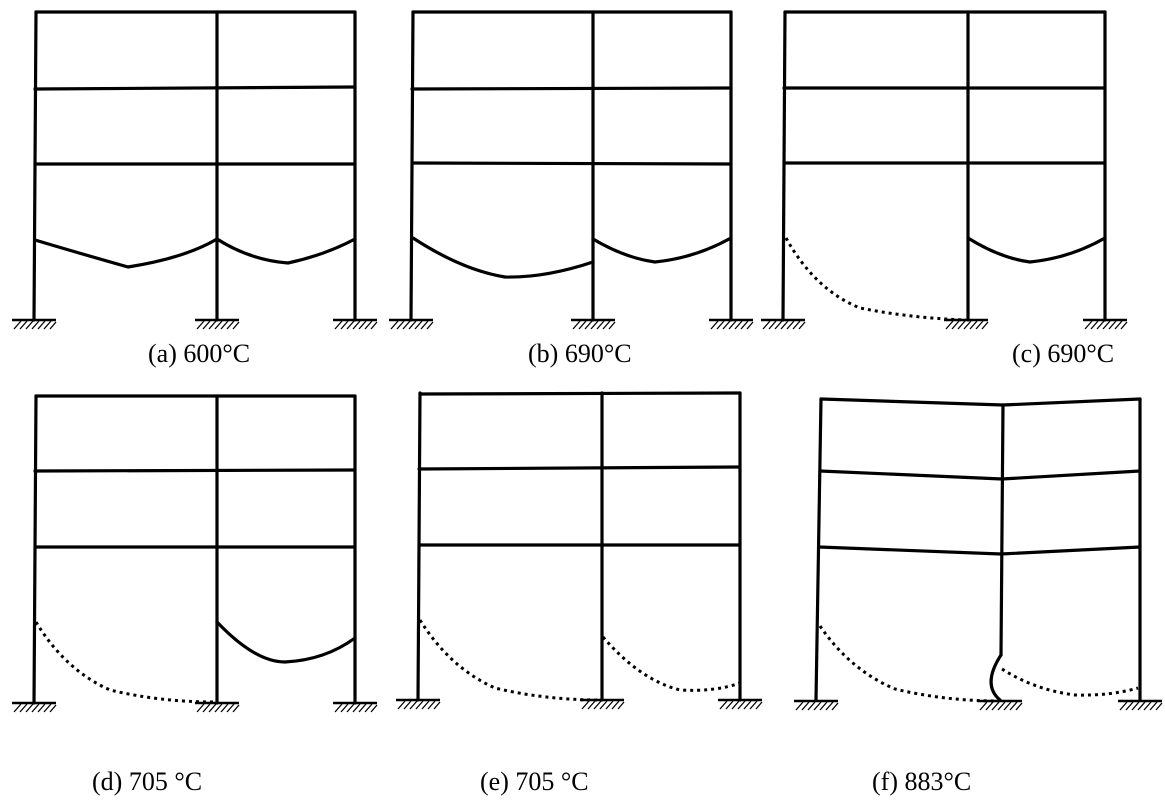 This screenshot has width=1165, height=808. What do you see at coordinates (921, 781) in the screenshot?
I see `caption-f: (f) 883°C` at bounding box center [921, 781].